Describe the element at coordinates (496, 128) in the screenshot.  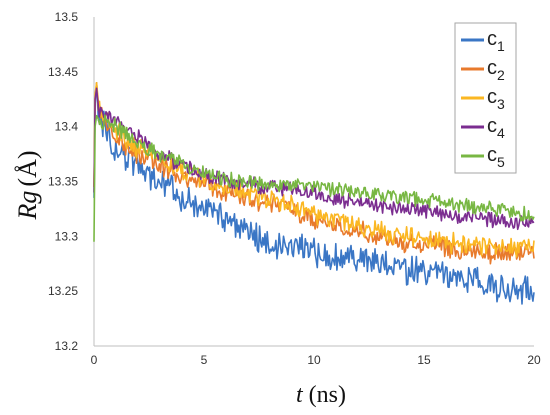
I see `legend-label-c4: c4` at that location.